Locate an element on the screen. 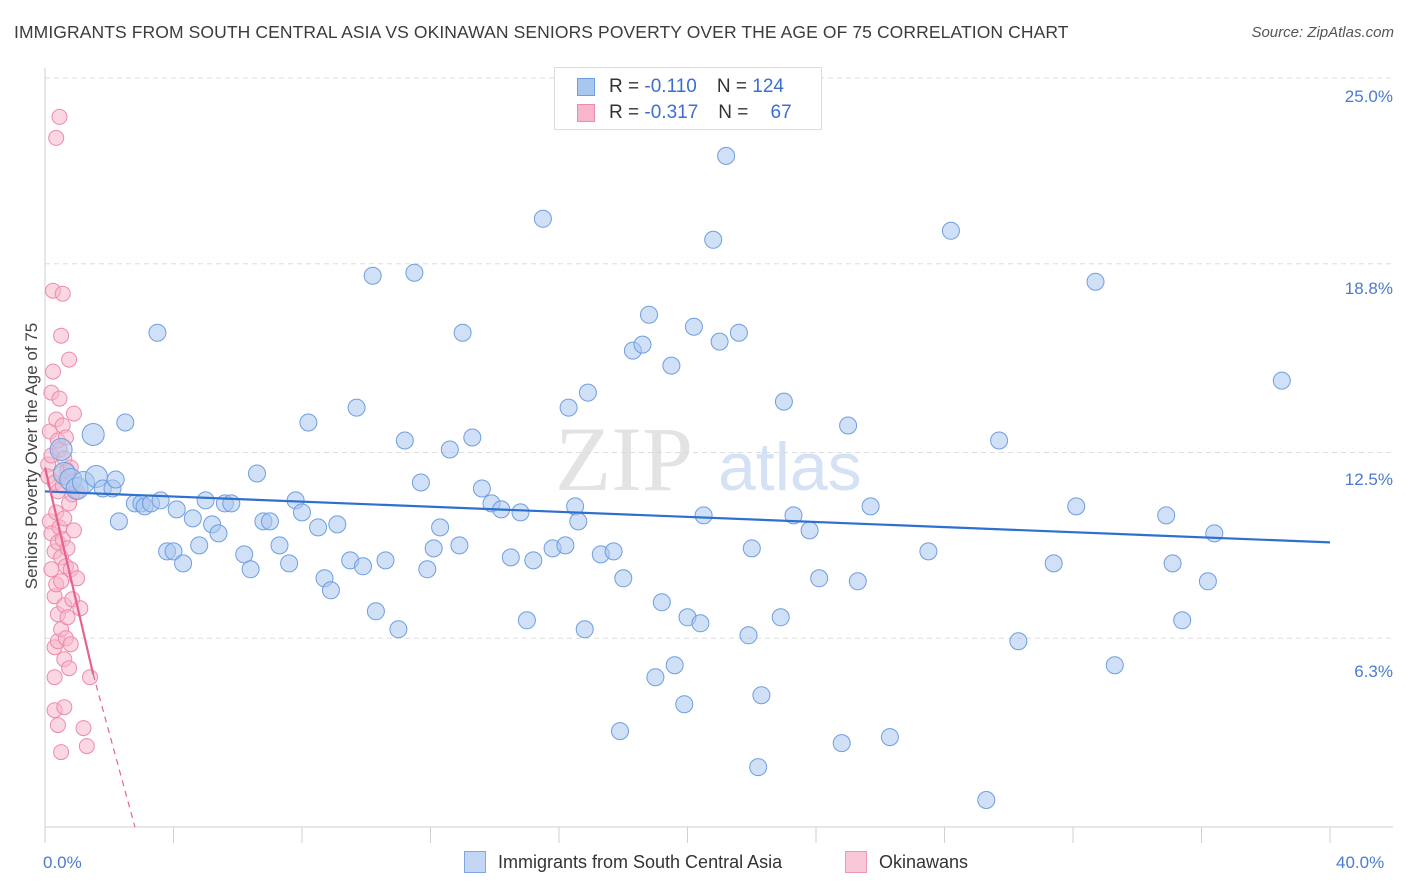  source-label: Source: ZipAtlas.com is located at coordinates (1322, 32).